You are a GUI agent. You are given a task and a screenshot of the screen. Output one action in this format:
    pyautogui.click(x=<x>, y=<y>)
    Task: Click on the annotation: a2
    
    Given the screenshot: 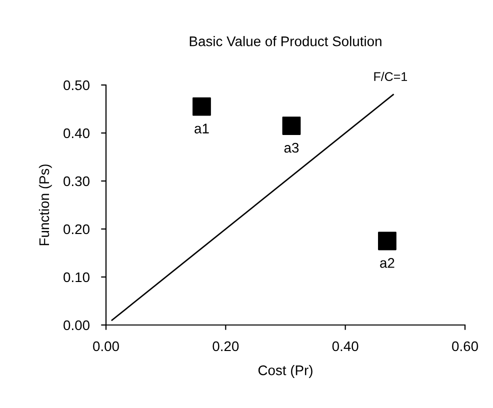 What is the action you would take?
    pyautogui.click(x=387, y=263)
    